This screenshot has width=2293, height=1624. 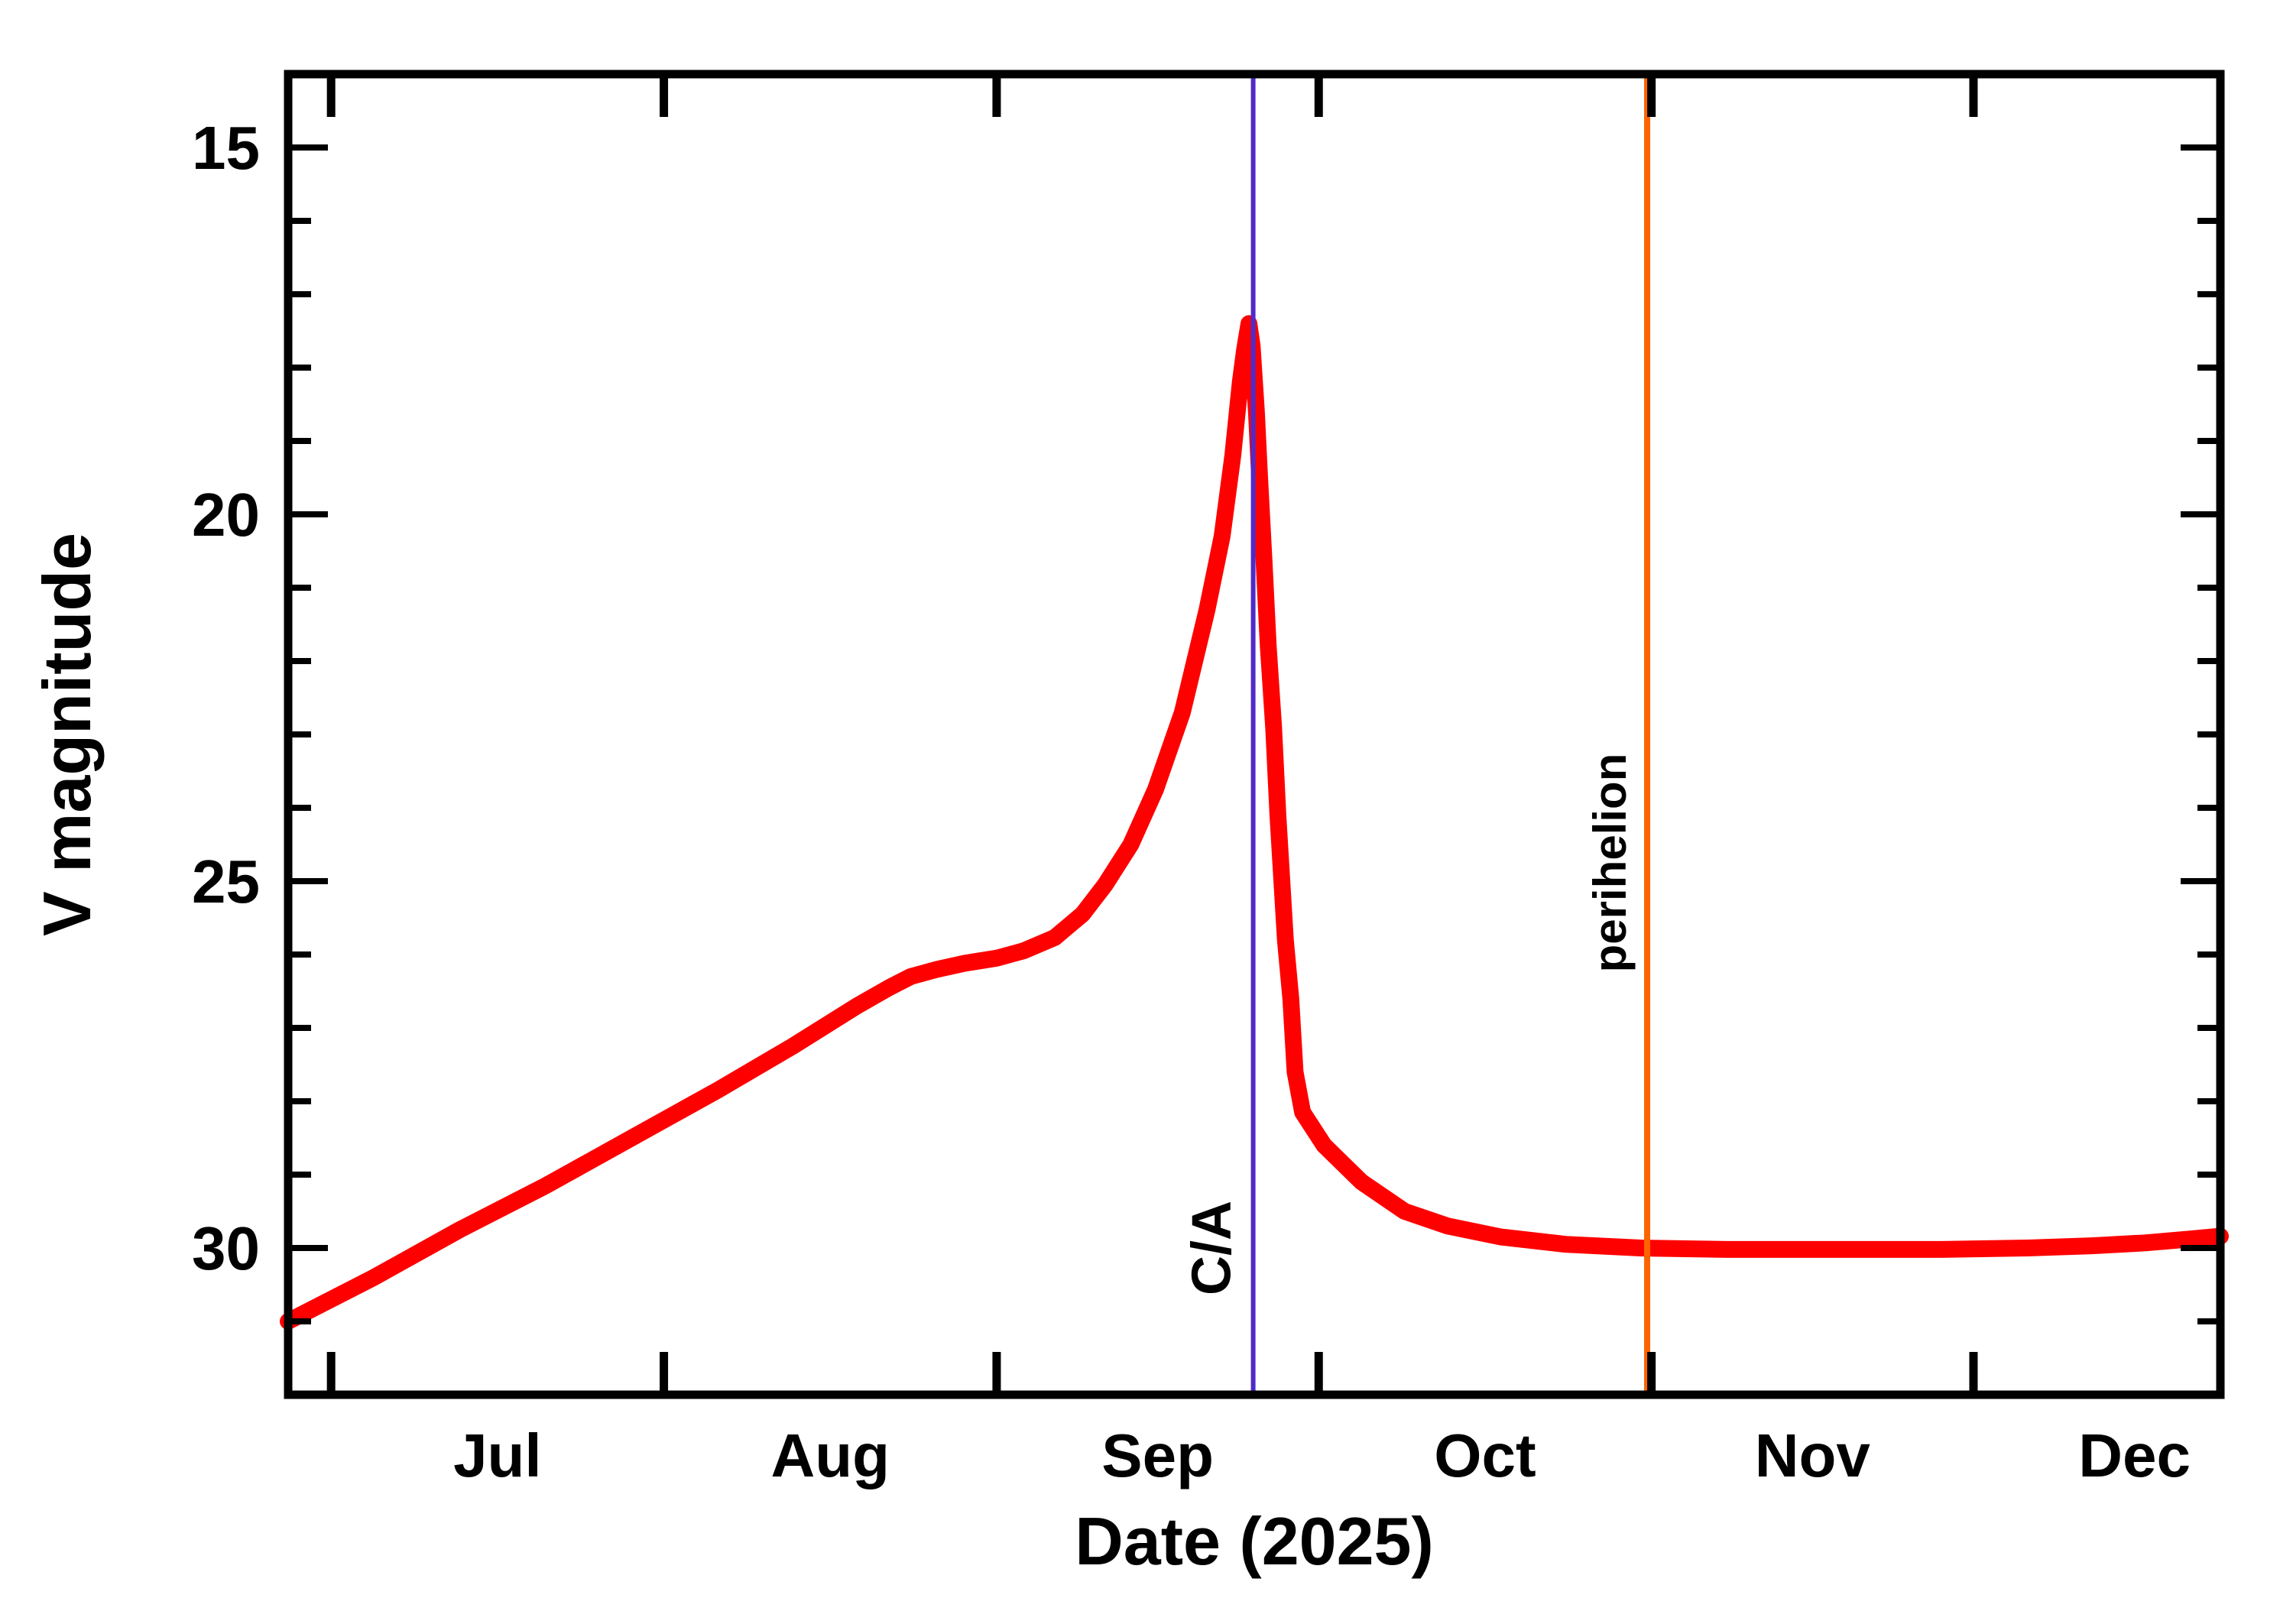 What do you see at coordinates (1254, 1541) in the screenshot?
I see `x-axis-title: Date (2025)` at bounding box center [1254, 1541].